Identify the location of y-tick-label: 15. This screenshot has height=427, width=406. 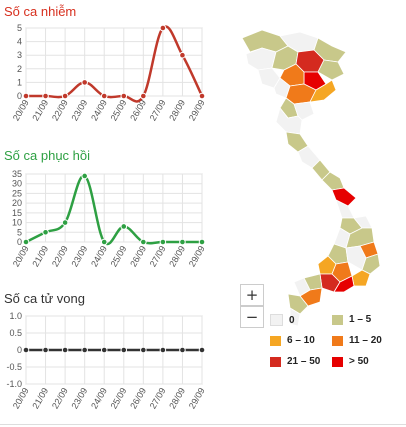
(17, 213).